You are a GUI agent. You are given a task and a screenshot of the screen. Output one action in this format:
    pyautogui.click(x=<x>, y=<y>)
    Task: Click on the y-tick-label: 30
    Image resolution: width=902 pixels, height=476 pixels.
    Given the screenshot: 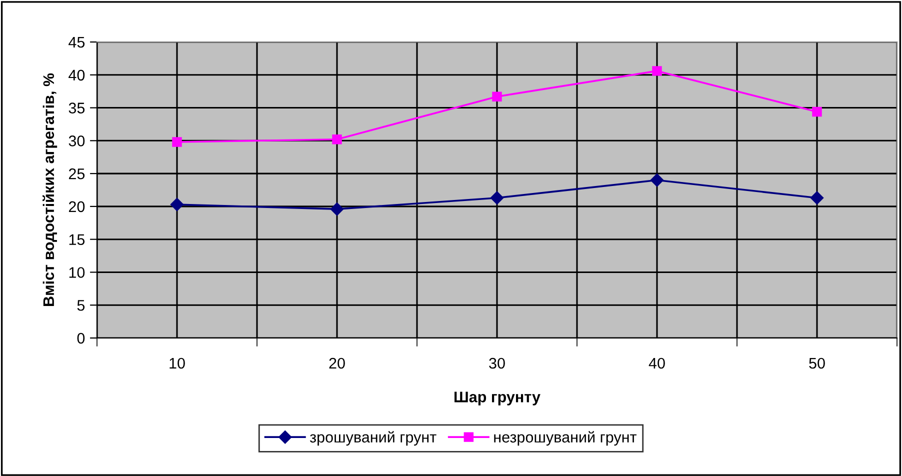 What is the action you would take?
    pyautogui.click(x=76, y=141)
    